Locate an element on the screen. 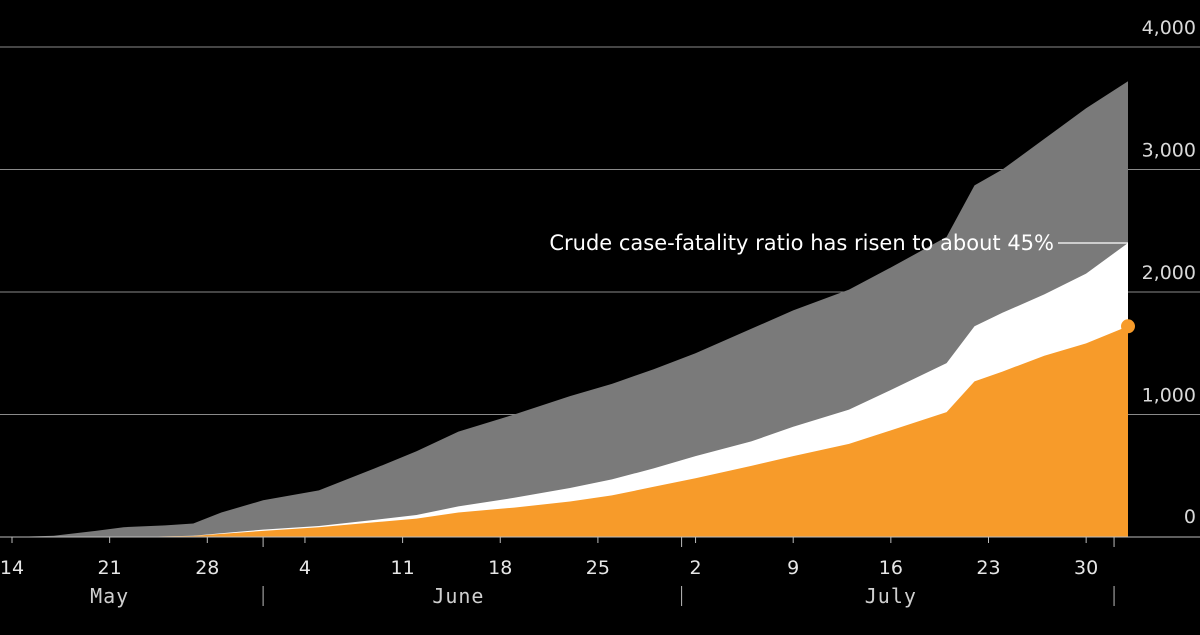 The width and height of the screenshot is (1200, 635). x-tick-label: 4 is located at coordinates (305, 568).